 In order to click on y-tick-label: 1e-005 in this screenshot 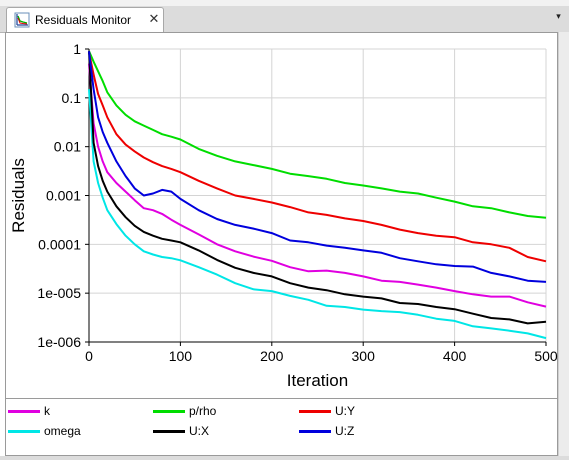, I will do `click(59, 293)`.